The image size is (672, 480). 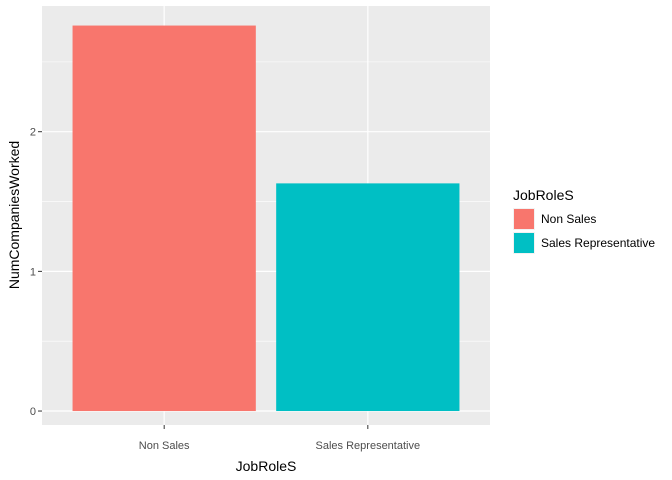 I want to click on legend-label: Non Sales, so click(x=568, y=219).